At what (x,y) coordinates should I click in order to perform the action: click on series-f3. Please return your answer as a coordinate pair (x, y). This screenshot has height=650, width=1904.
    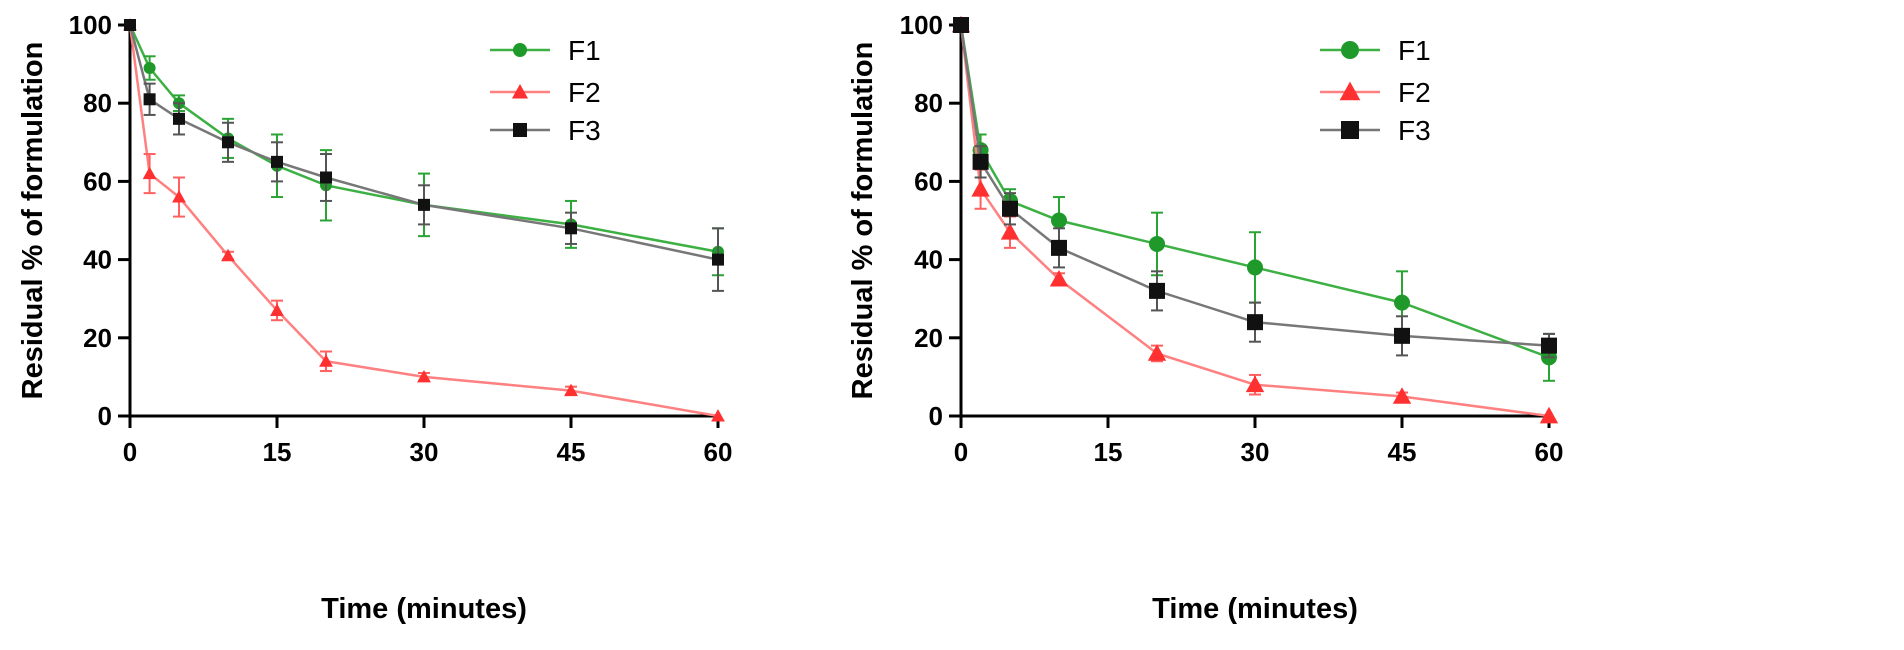
    Looking at the image, I should click on (424, 155).